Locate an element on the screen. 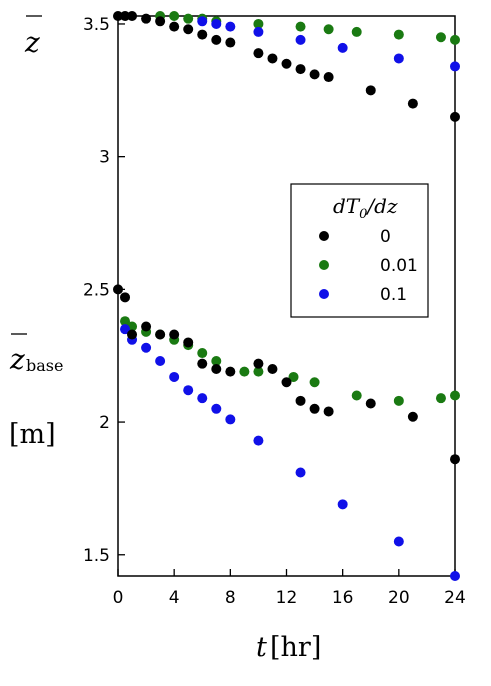  x-tick-label: 16 is located at coordinates (343, 598).